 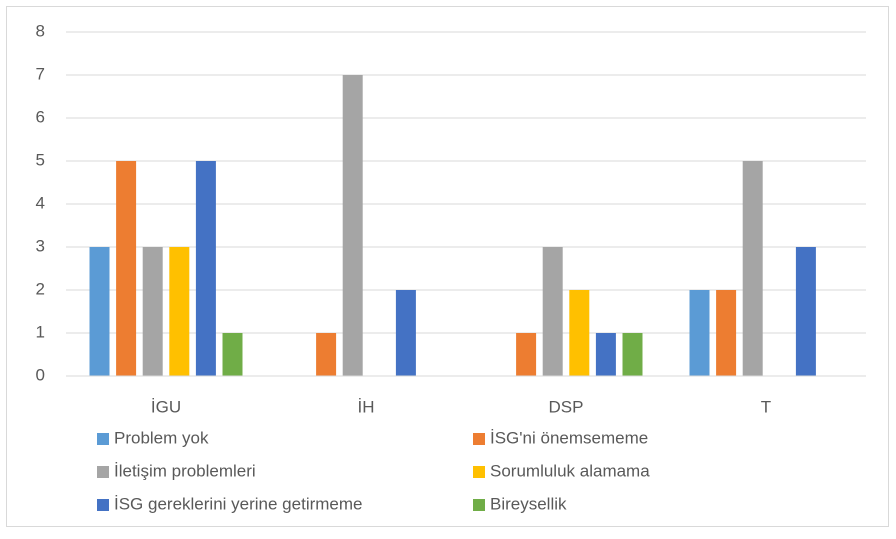 What do you see at coordinates (40, 73) in the screenshot?
I see `y-tick-label: 7` at bounding box center [40, 73].